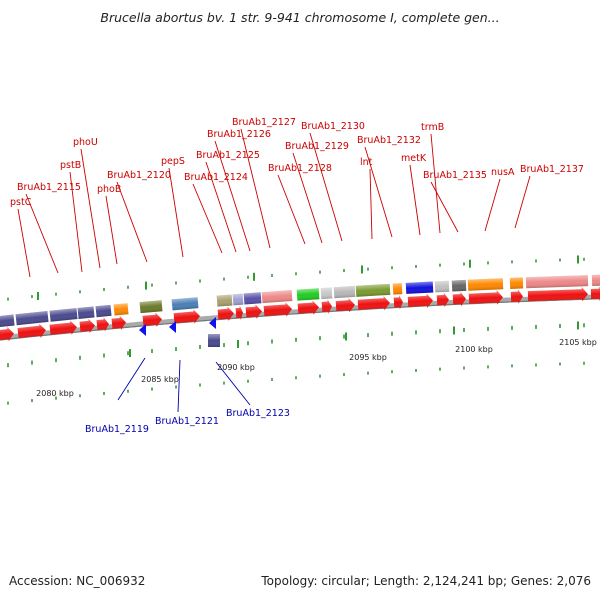  Describe the element at coordinates (236, 367) in the screenshot. I see `tick-label: 2090 kbp` at that location.